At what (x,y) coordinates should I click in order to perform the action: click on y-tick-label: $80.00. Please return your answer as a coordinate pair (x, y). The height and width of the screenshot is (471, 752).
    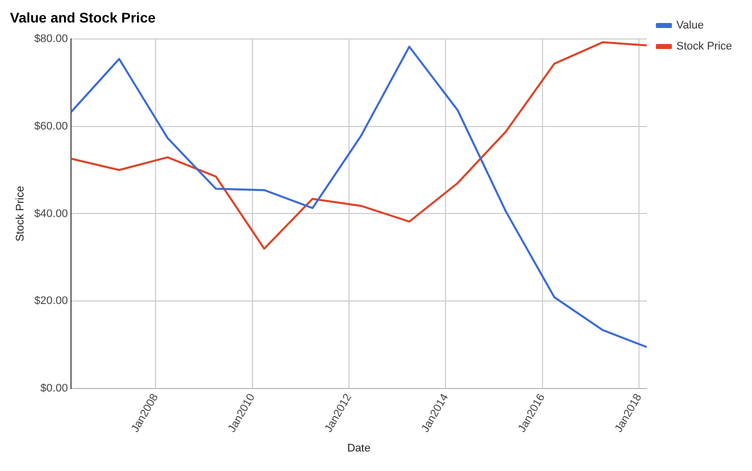
    Looking at the image, I should click on (51, 38).